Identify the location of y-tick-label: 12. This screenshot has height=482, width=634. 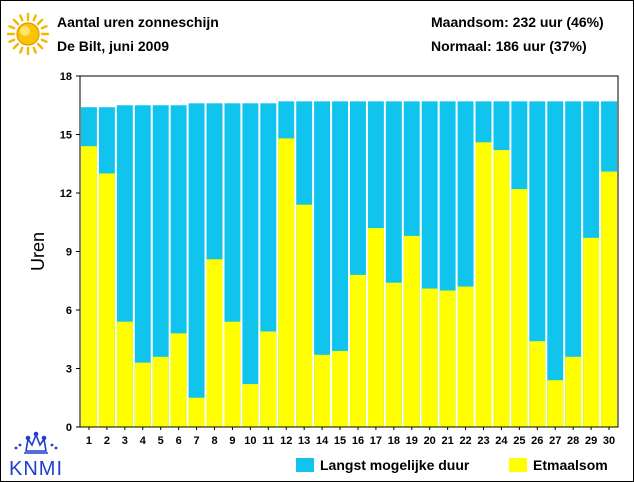
(66, 194).